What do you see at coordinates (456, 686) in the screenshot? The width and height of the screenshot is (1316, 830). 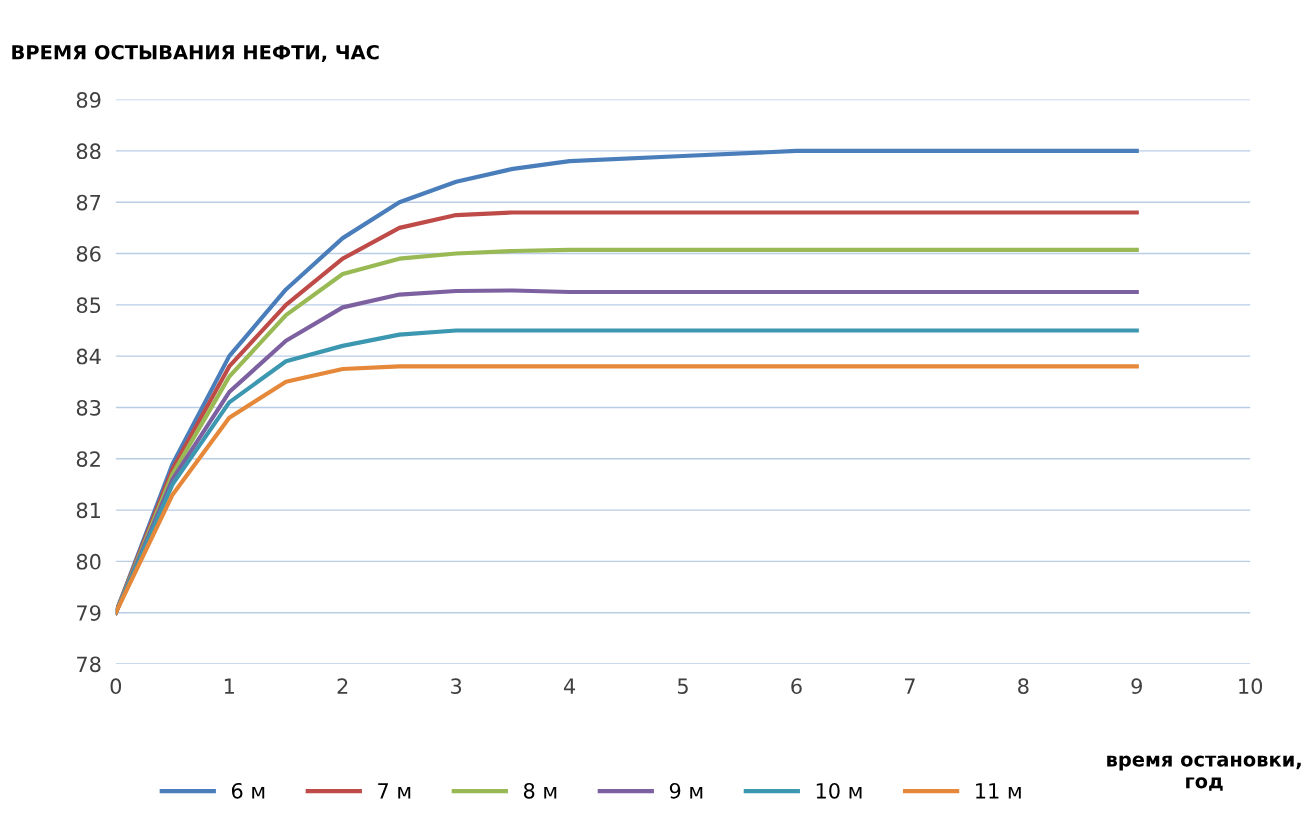 I see `x-tick-label: 3` at bounding box center [456, 686].